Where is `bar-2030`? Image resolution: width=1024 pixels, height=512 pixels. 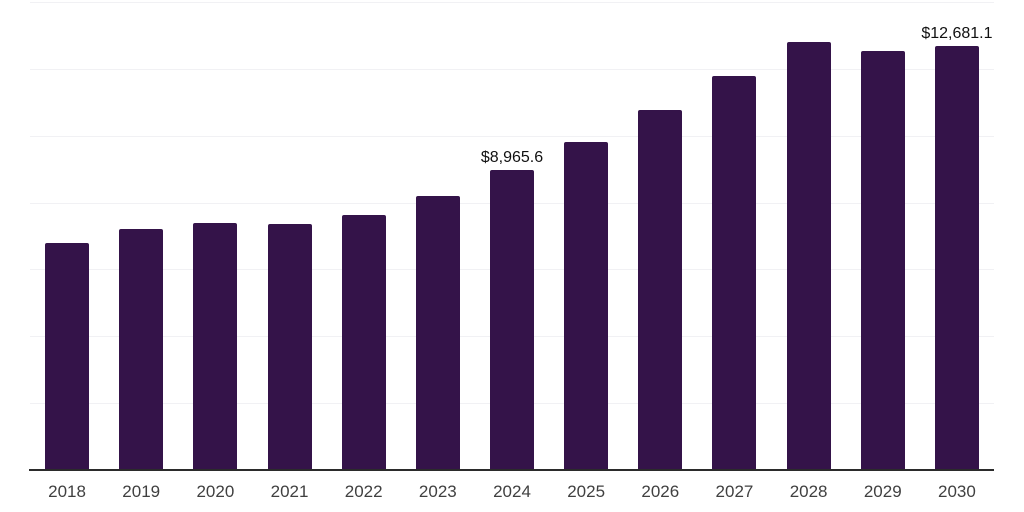 bar-2030 is located at coordinates (956, 258).